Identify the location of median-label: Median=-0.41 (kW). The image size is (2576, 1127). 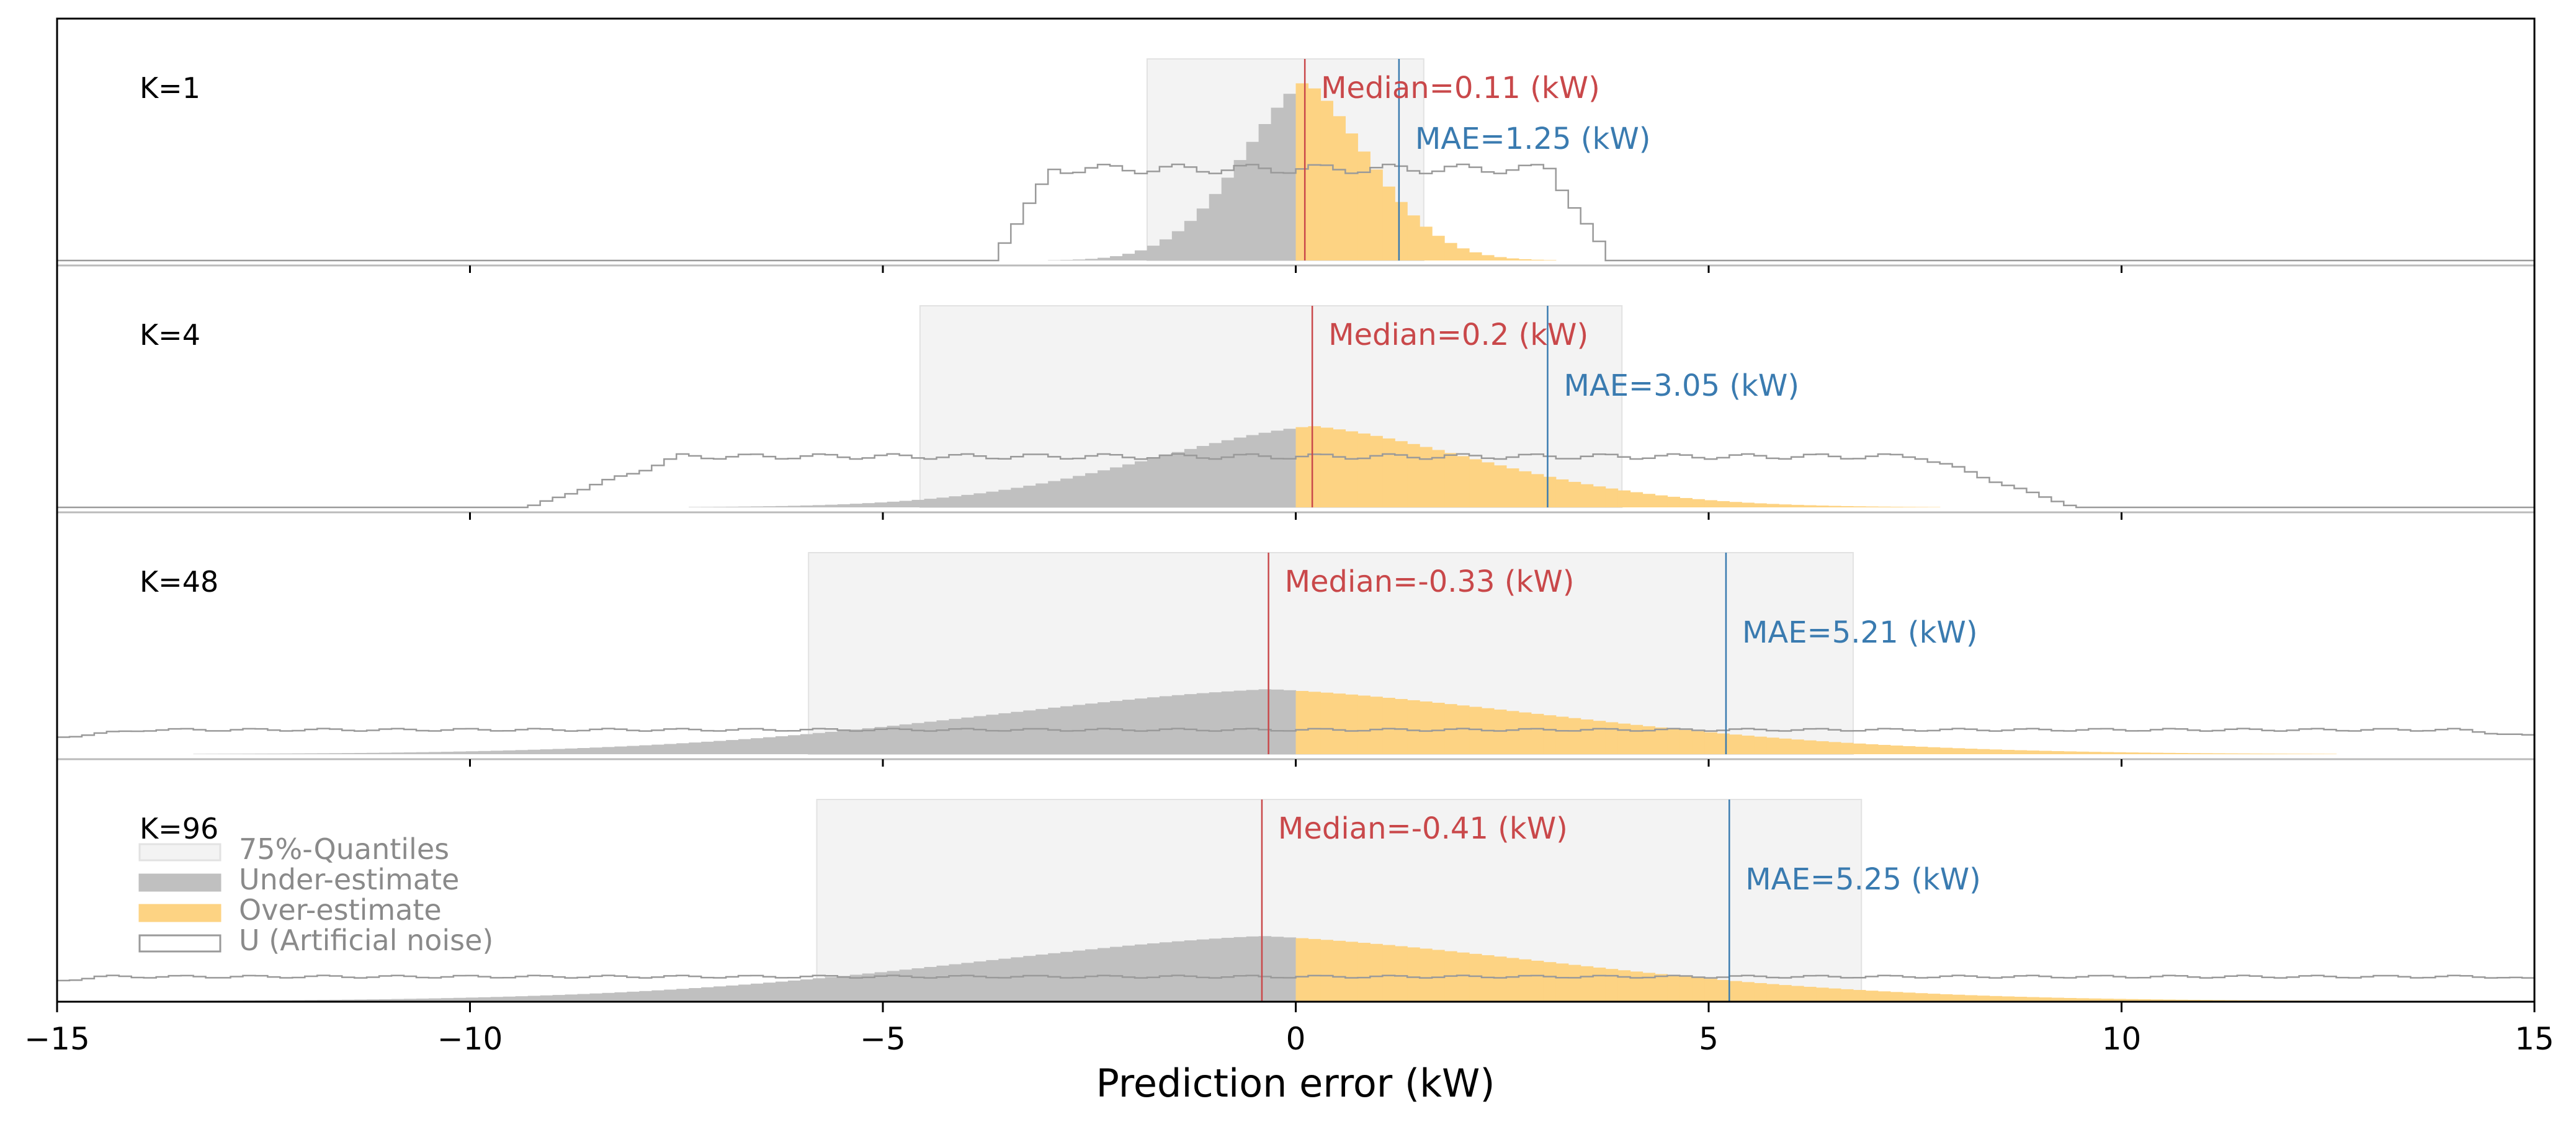
(1423, 828).